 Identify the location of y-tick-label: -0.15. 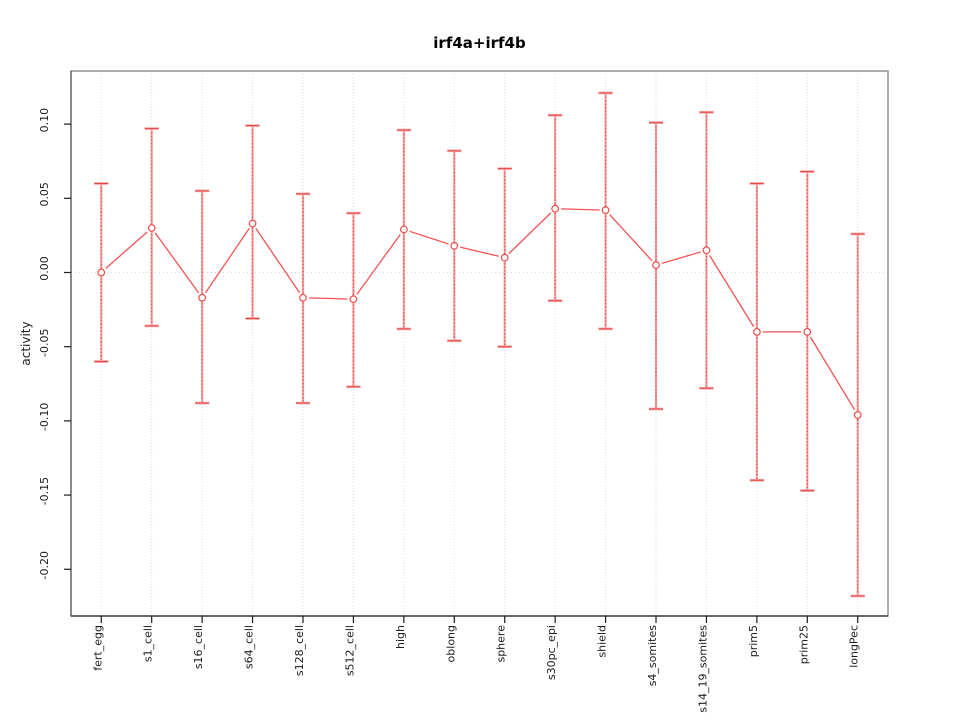
(44, 491).